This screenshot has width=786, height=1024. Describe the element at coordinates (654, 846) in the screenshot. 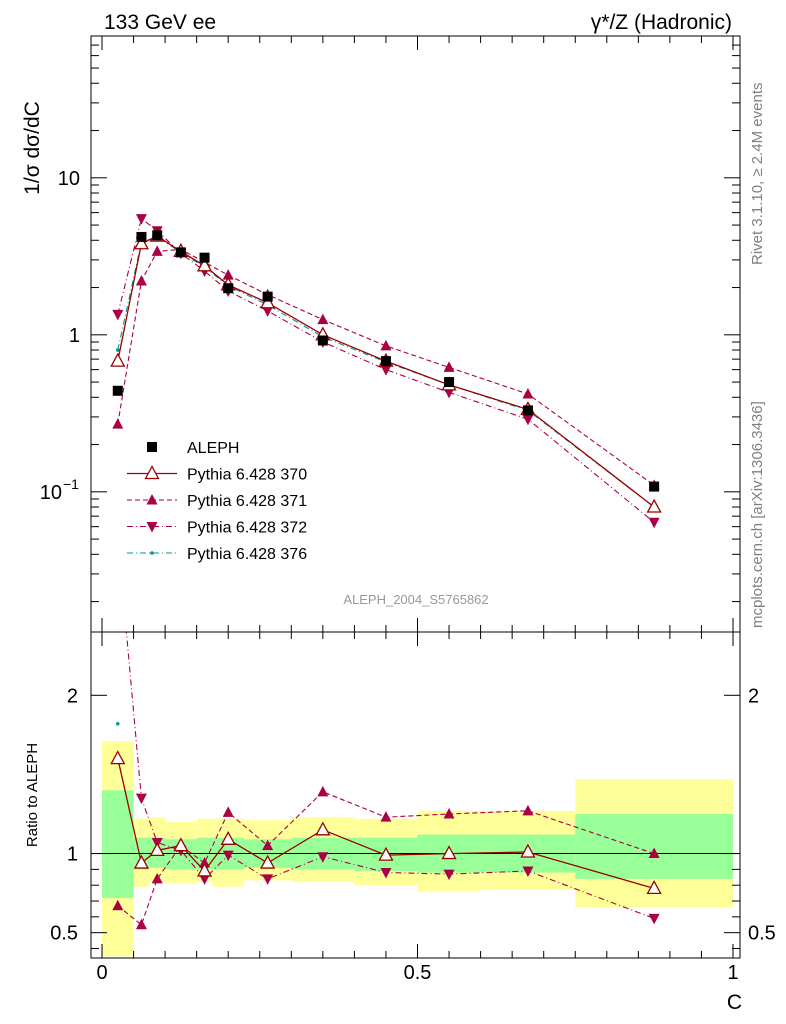

I see `band-inner` at that location.